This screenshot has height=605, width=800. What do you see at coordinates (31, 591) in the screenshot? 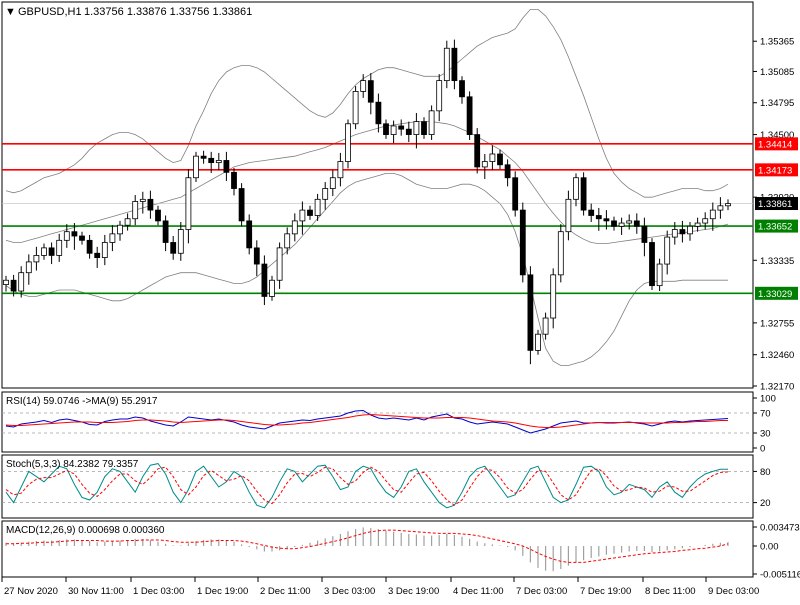
I see `time-axis-label: 27 Nov 2020` at bounding box center [31, 591].